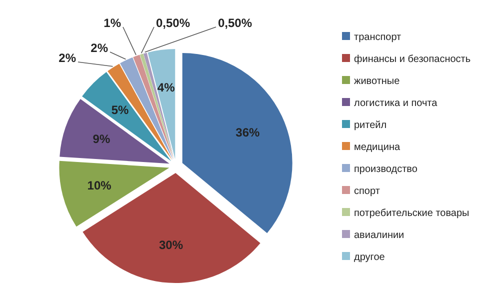  Describe the element at coordinates (120, 109) in the screenshot. I see `data-label: 5%` at that location.